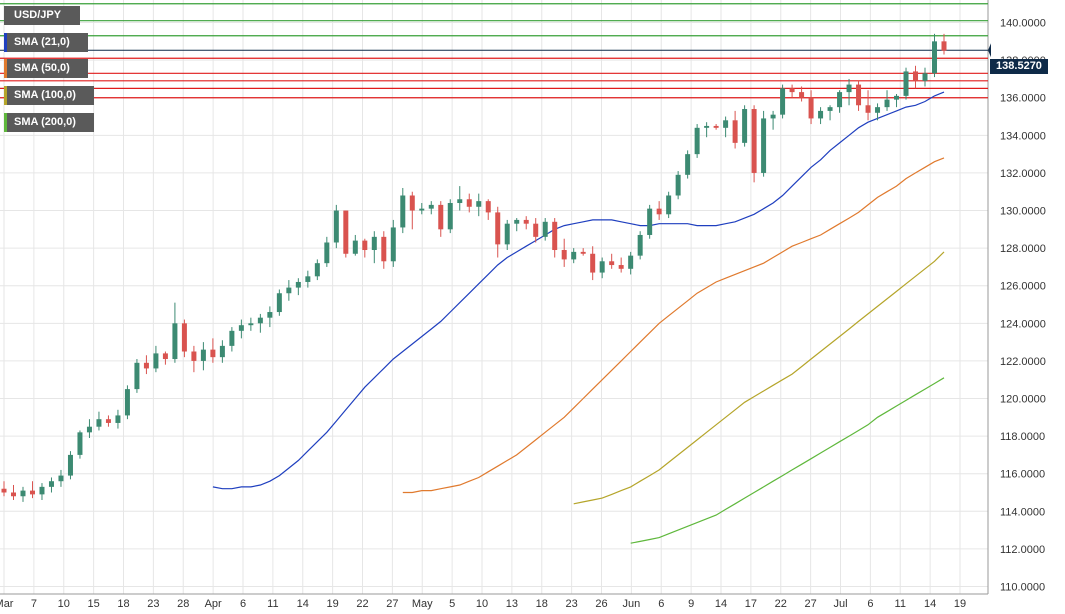  I want to click on x-tick-label: 6, so click(243, 604).